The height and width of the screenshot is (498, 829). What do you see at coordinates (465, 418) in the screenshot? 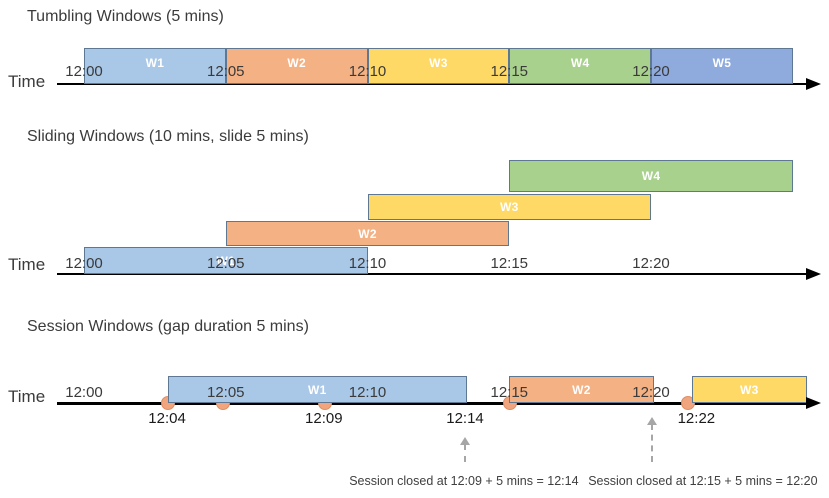
I see `event-time-label: 12:14` at bounding box center [465, 418].